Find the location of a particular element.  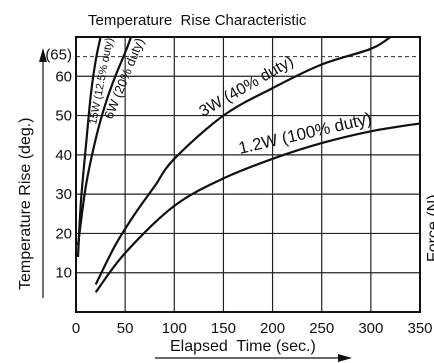

y-axis-label: Temperature Rise (deg.) is located at coordinates (25, 203).